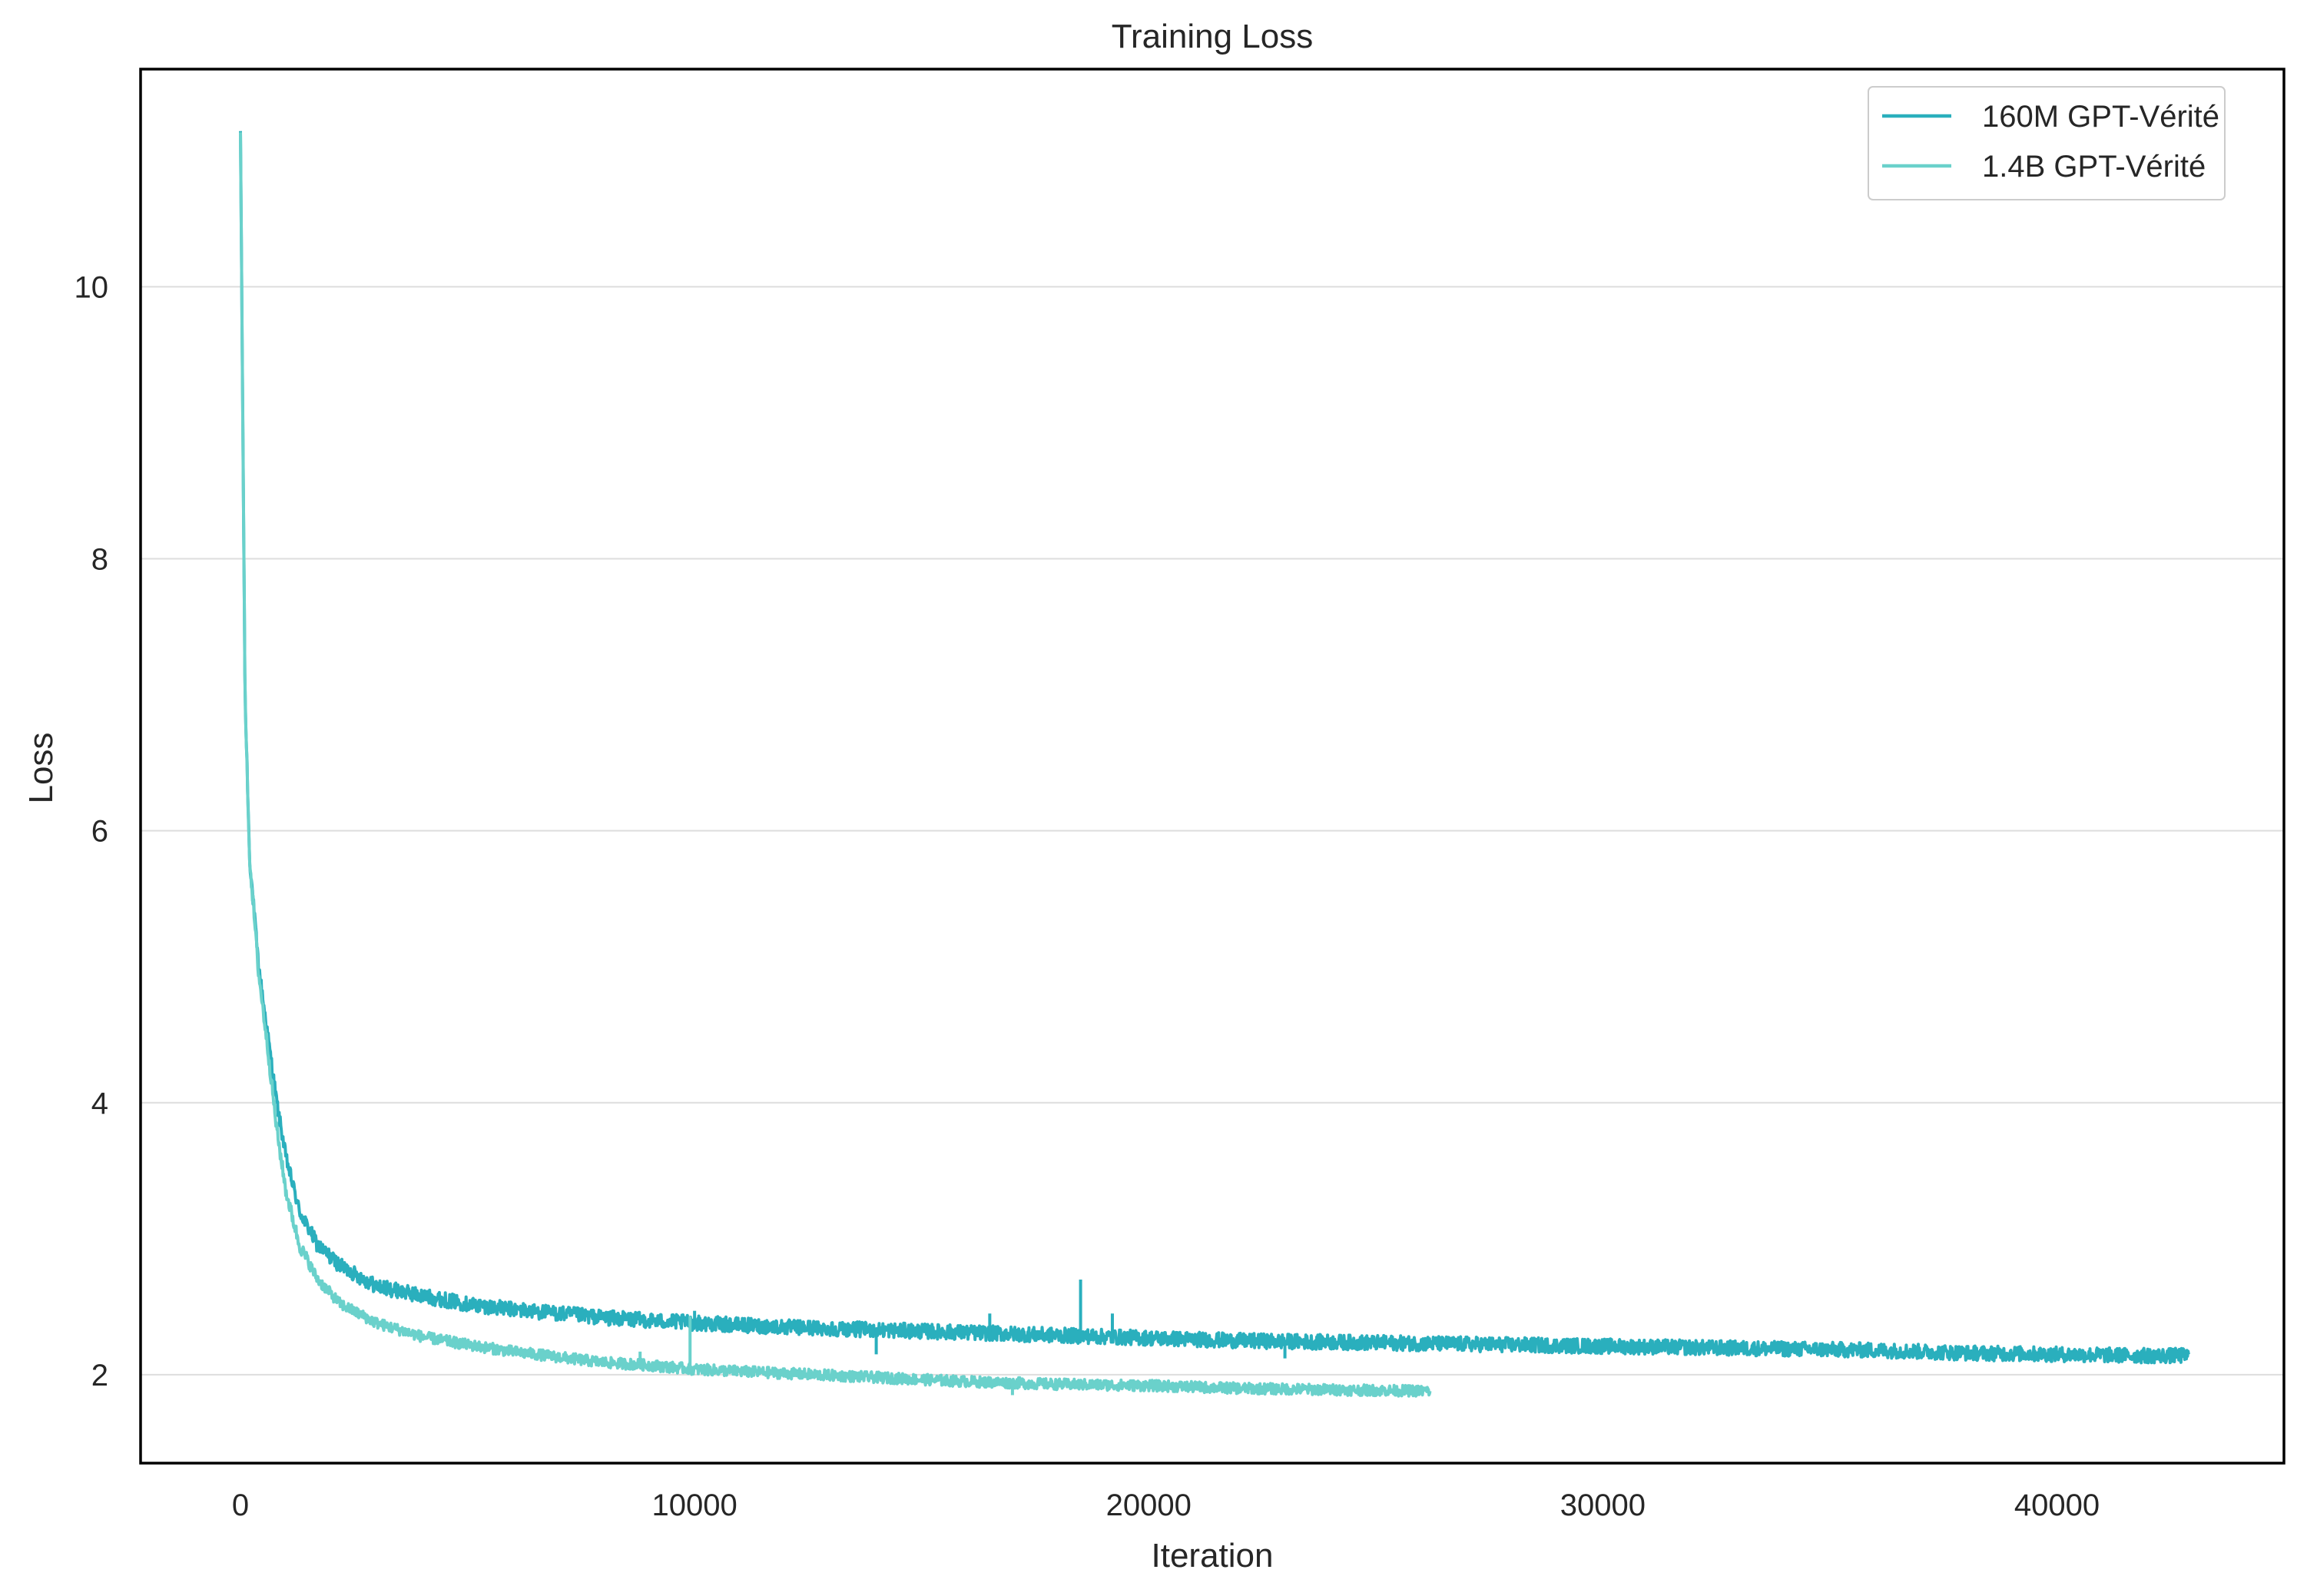  What do you see at coordinates (99, 1375) in the screenshot?
I see `y-tick-label-2: 2` at bounding box center [99, 1375].